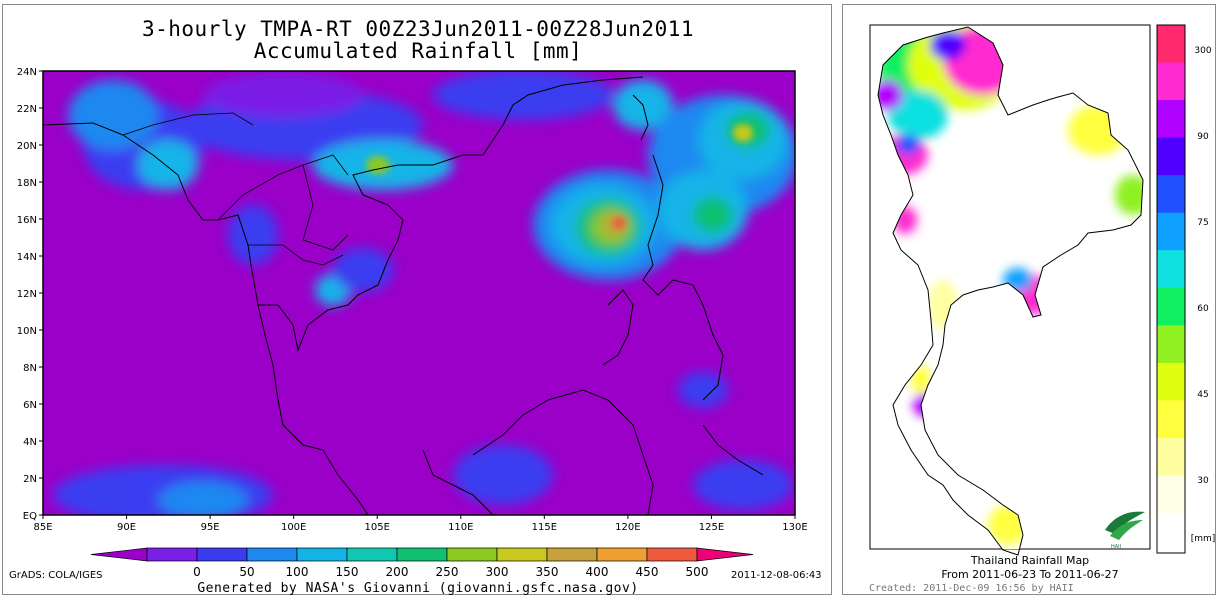 The height and width of the screenshot is (599, 1218). I want to click on latitude-tick-label: EQ, so click(30, 516).